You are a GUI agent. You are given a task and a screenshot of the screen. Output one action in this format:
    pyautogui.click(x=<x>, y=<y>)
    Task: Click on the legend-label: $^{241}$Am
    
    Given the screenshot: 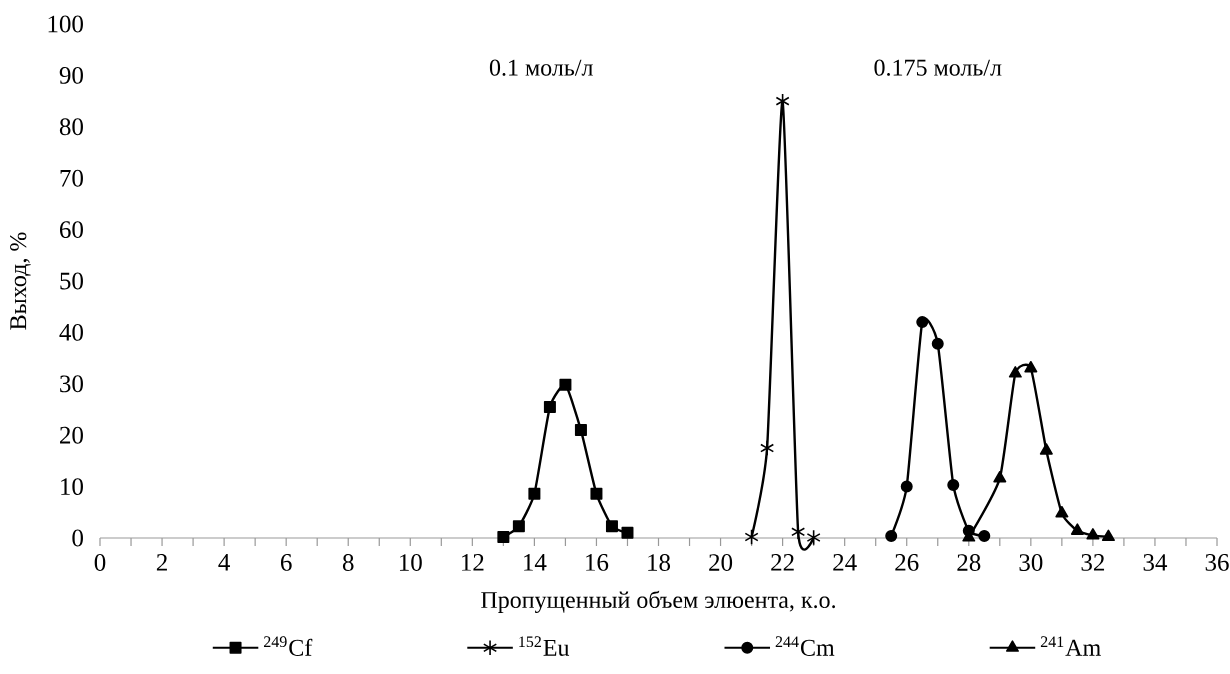 What is the action you would take?
    pyautogui.click(x=1070, y=646)
    